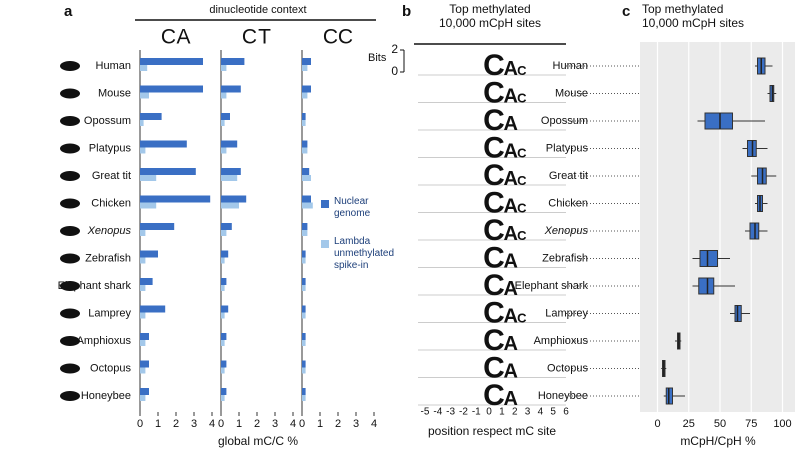 The image size is (800, 460). Describe the element at coordinates (566, 412) in the screenshot. I see `x-tick-label: 6` at that location.